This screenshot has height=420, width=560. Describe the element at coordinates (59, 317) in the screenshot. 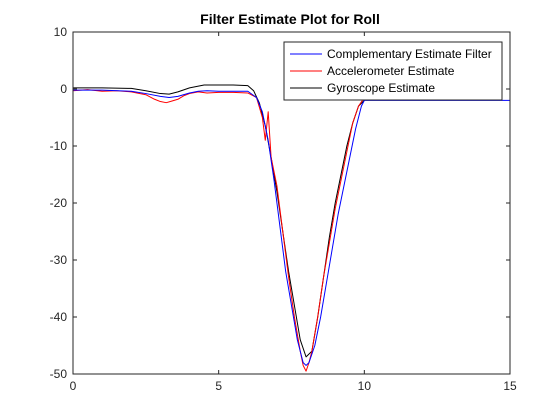

I see `y-tick-label: -40` at that location.